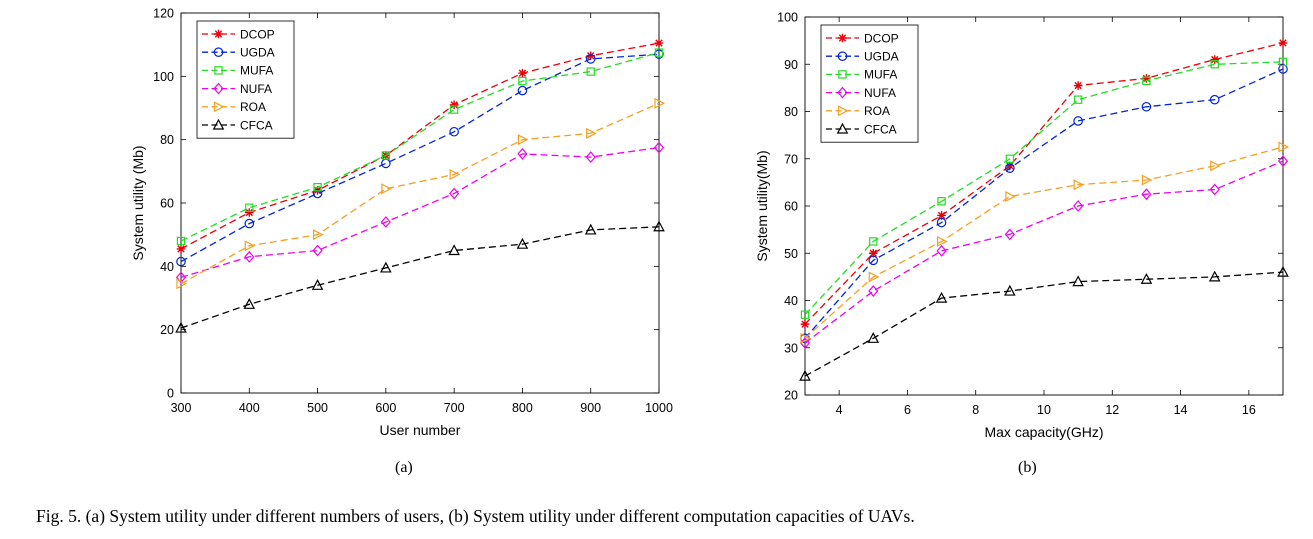 This screenshot has height=539, width=1313. I want to click on y-tick-label: 0, so click(170, 394).